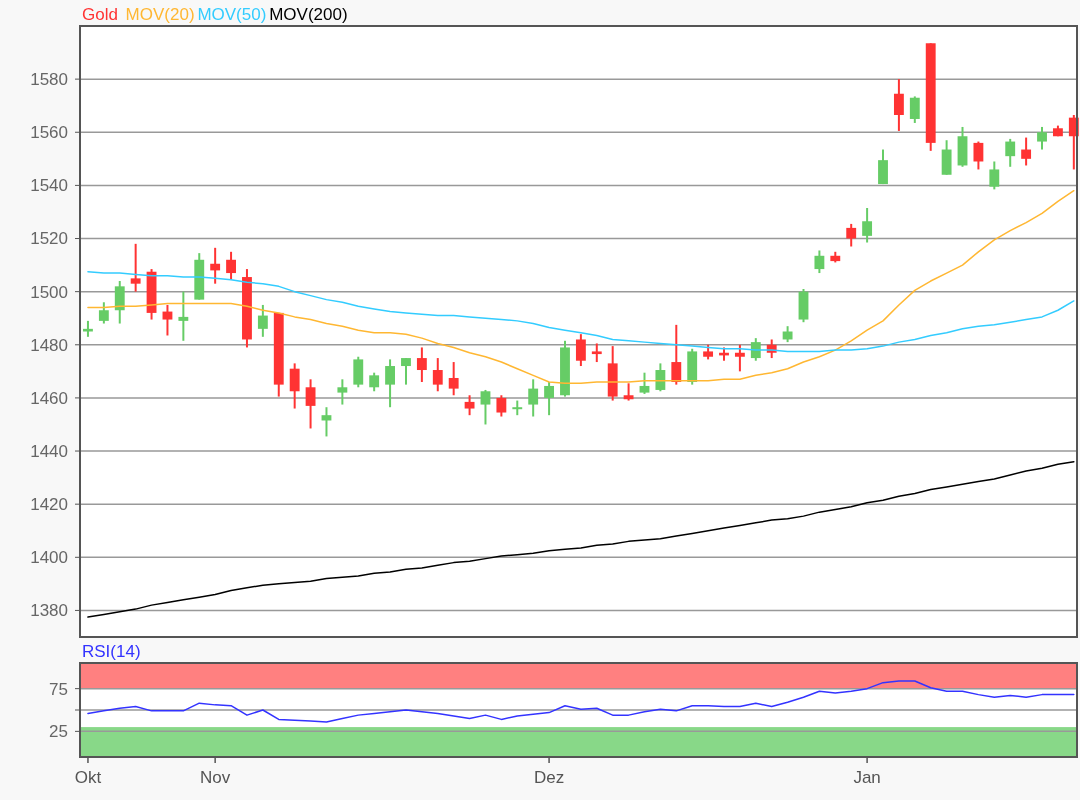 This screenshot has width=1080, height=800. Describe the element at coordinates (49, 558) in the screenshot. I see `y-tick-label: 1400` at that location.